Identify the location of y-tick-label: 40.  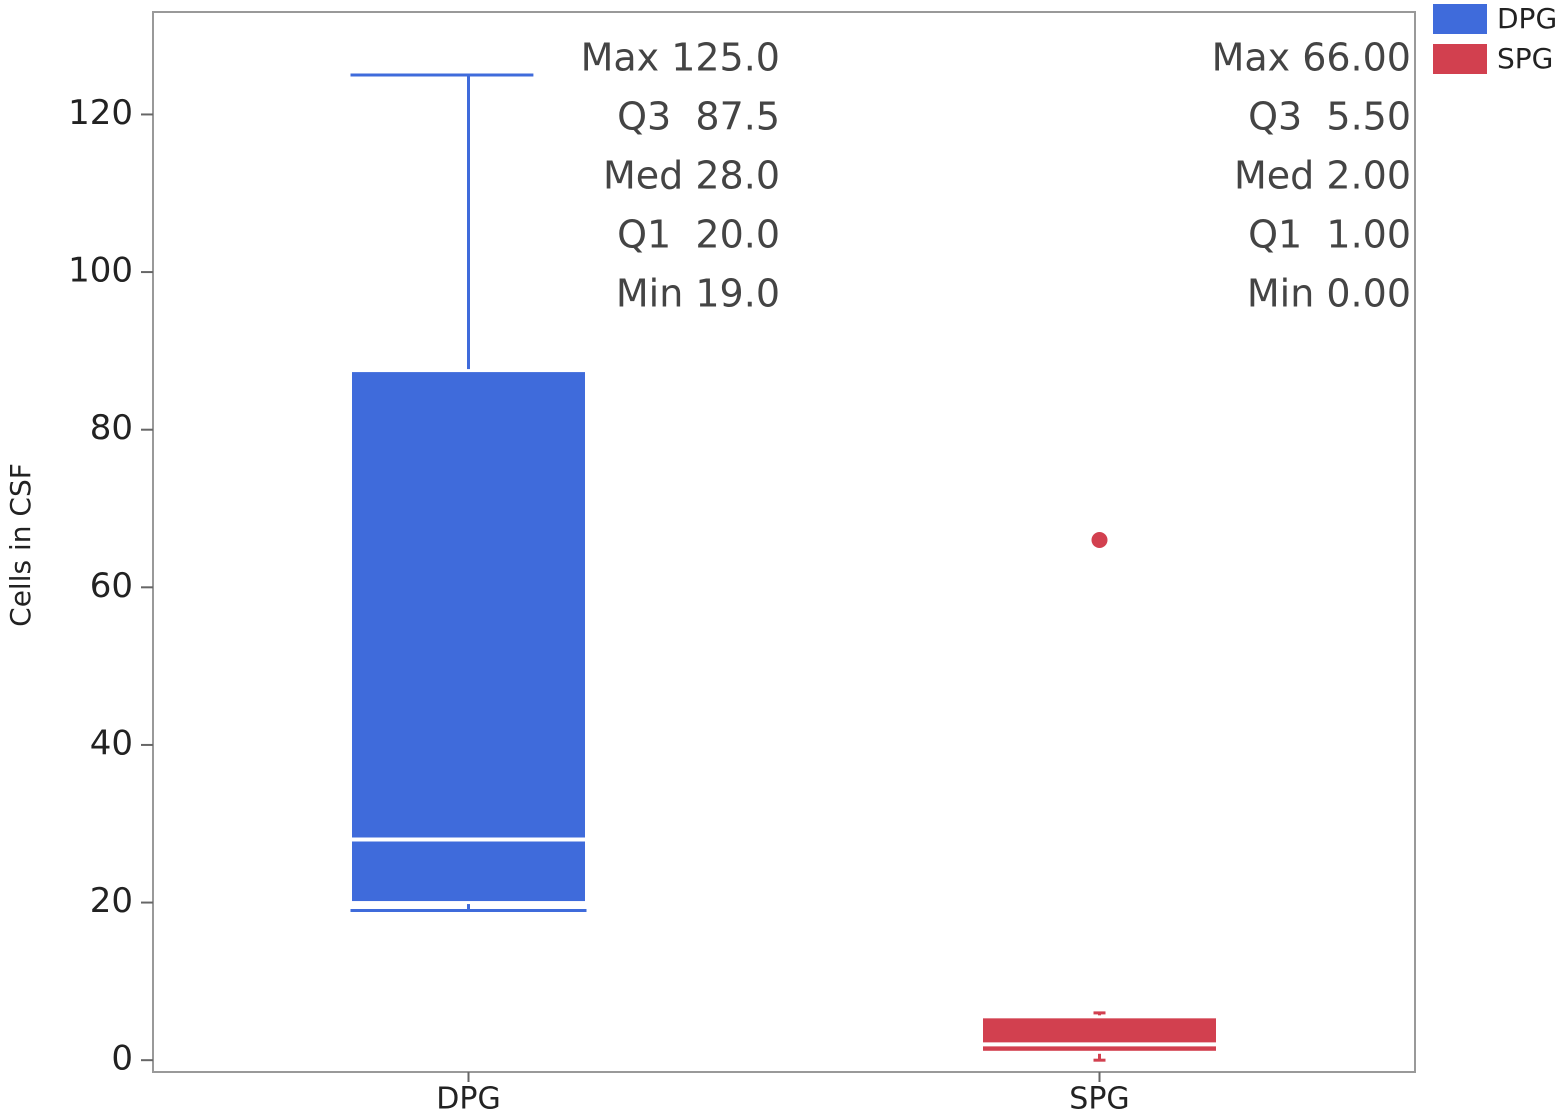
(111, 743).